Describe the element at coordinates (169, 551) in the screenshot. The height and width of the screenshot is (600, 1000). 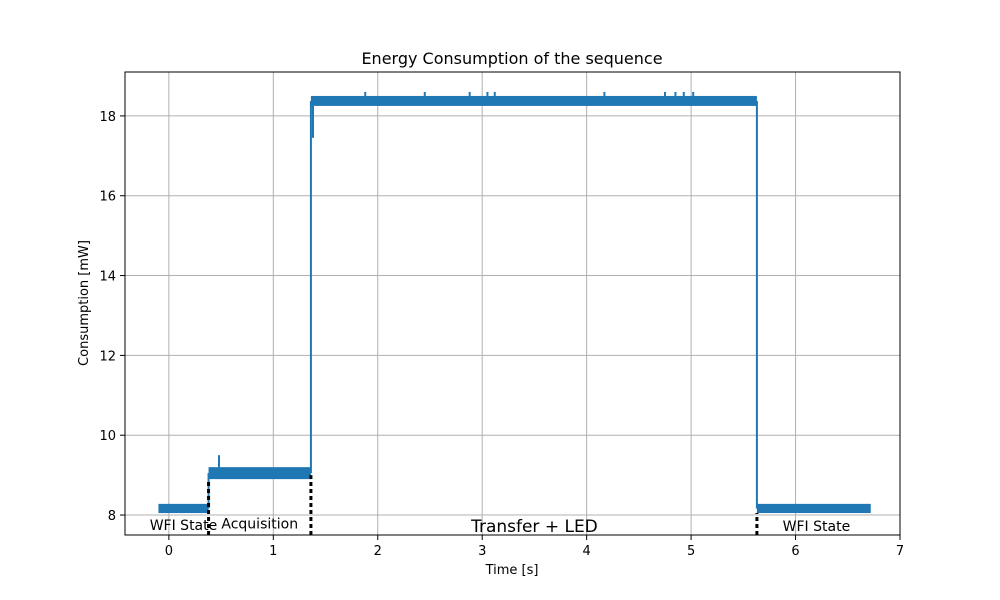
I see `x-tick-label: 0` at that location.